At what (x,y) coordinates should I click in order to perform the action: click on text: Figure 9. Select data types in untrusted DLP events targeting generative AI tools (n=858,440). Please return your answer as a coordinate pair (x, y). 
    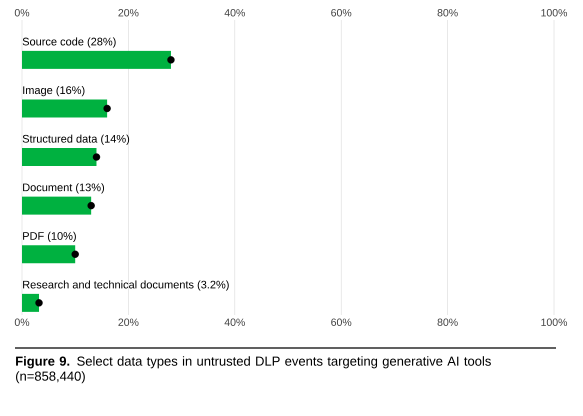
    Looking at the image, I should click on (253, 370).